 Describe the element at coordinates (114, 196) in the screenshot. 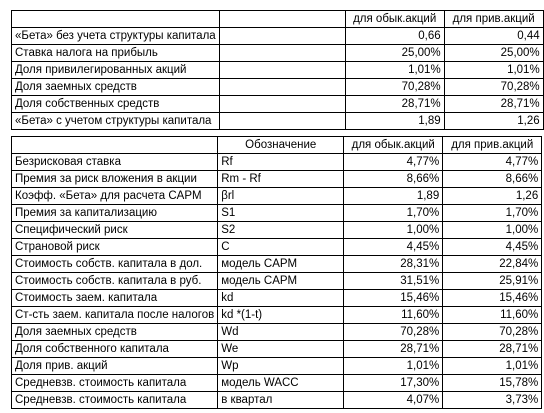

I see `cell-label: Коэфф. «Бета» для расчета CAPM` at that location.